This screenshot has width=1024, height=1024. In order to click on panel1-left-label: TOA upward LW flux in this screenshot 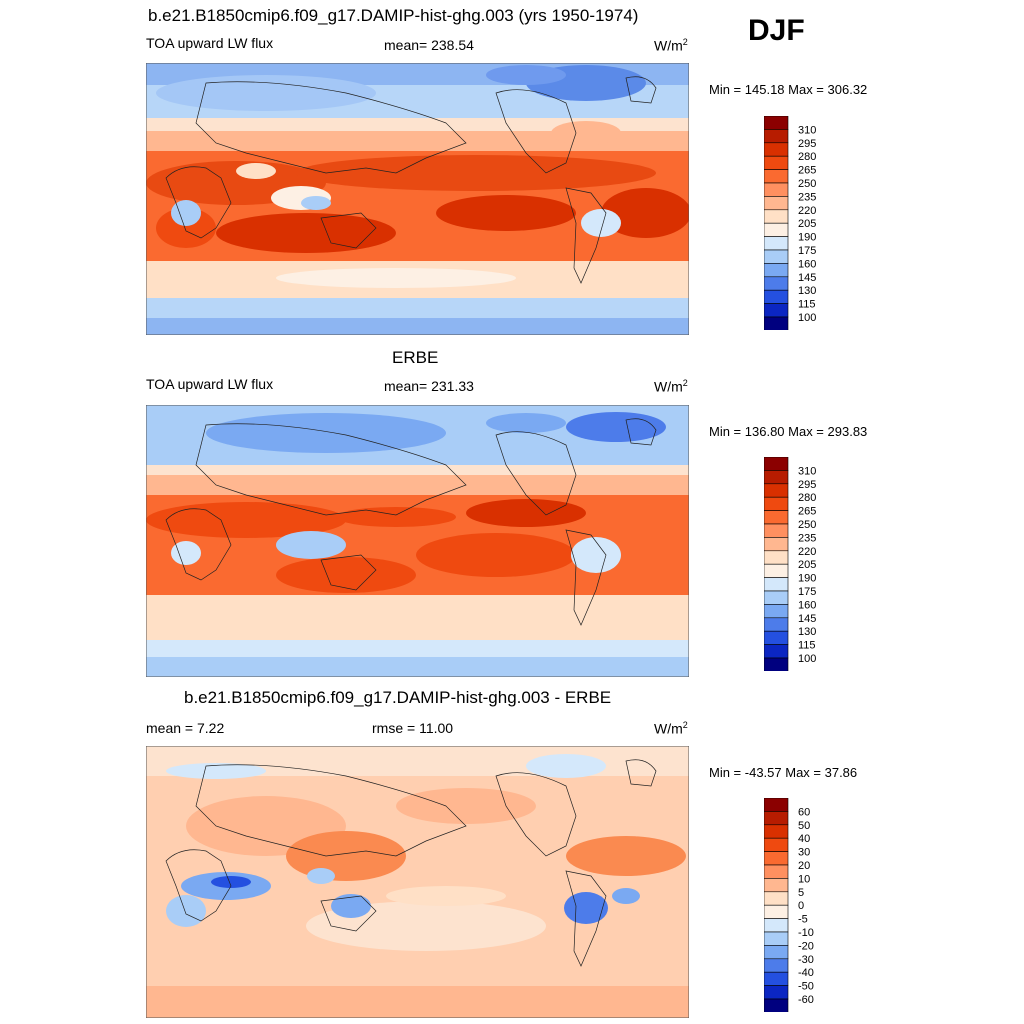, I will do `click(210, 43)`.